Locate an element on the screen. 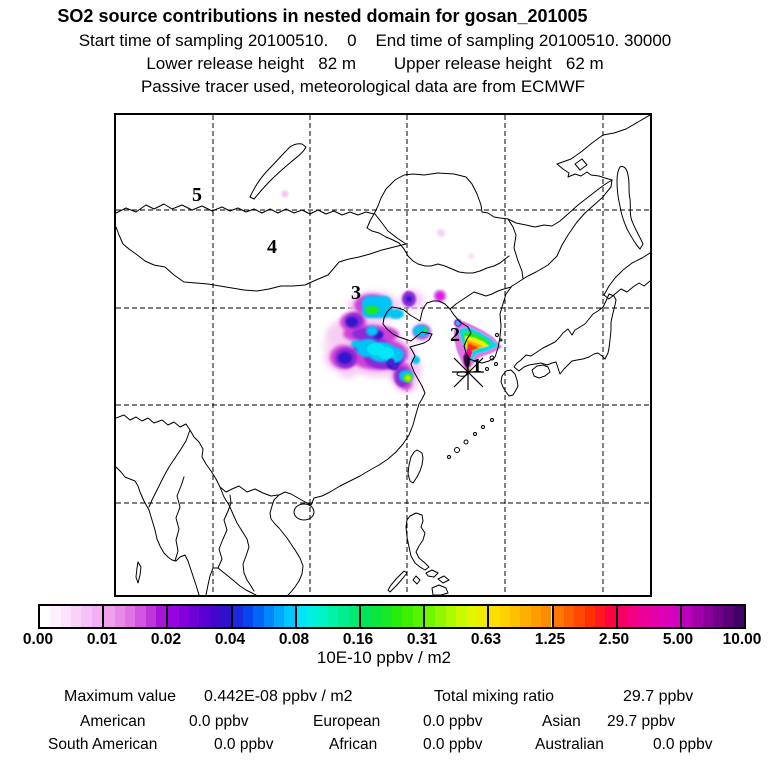 This screenshot has width=768, height=768. region-asian-label: Asian is located at coordinates (561, 721).